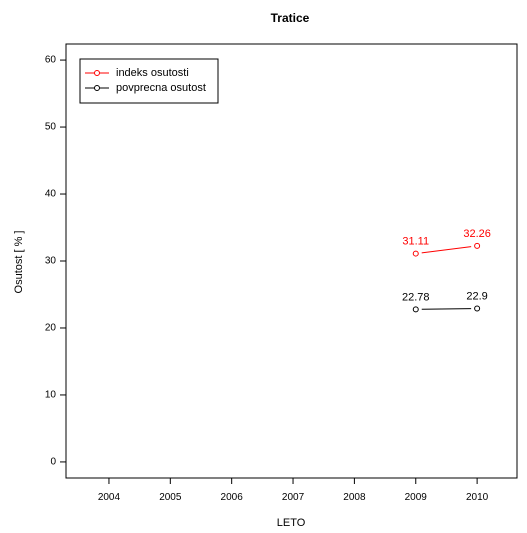 This screenshot has height=533, width=527. Describe the element at coordinates (232, 497) in the screenshot. I see `x-tick-label: 2006` at that location.